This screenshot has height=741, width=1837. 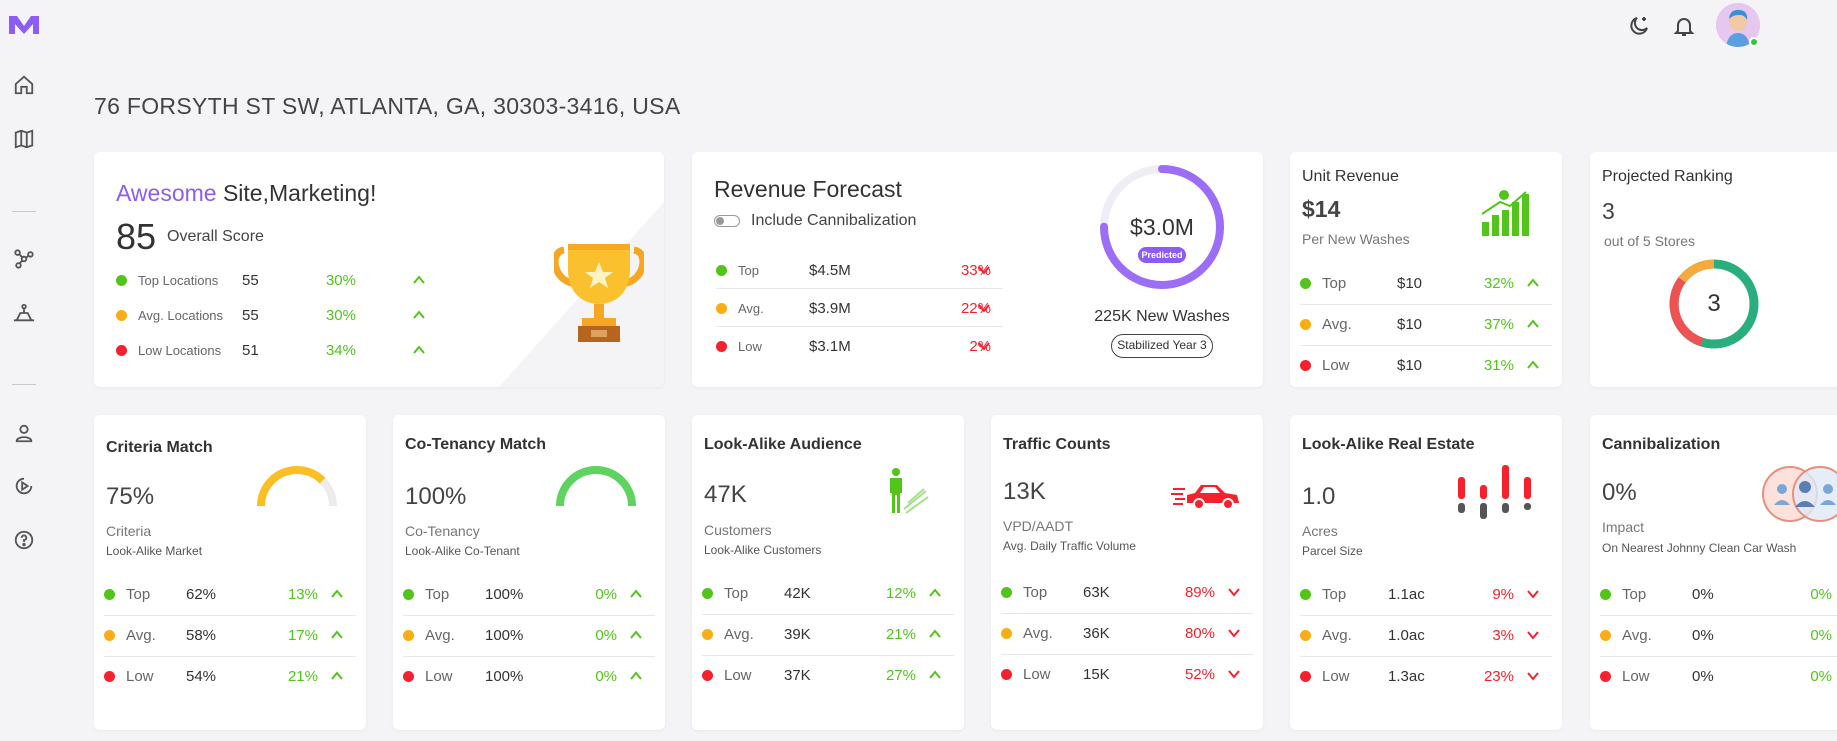 What do you see at coordinates (830, 308) in the screenshot?
I see `metric-row-value: $3.9M` at bounding box center [830, 308].